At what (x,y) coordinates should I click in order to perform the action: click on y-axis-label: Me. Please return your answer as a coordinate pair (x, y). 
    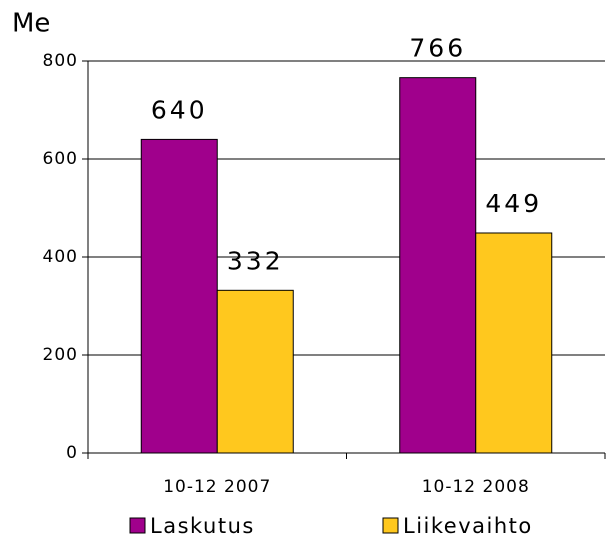
    Looking at the image, I should click on (31, 24).